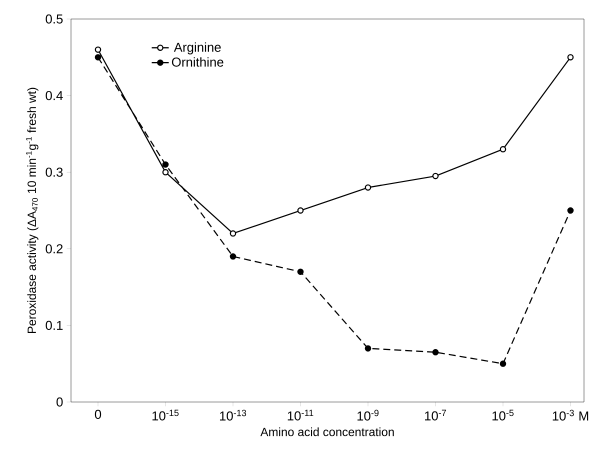 This screenshot has width=616, height=455. What do you see at coordinates (54, 172) in the screenshot?
I see `y-tick-label: 0.3` at bounding box center [54, 172].